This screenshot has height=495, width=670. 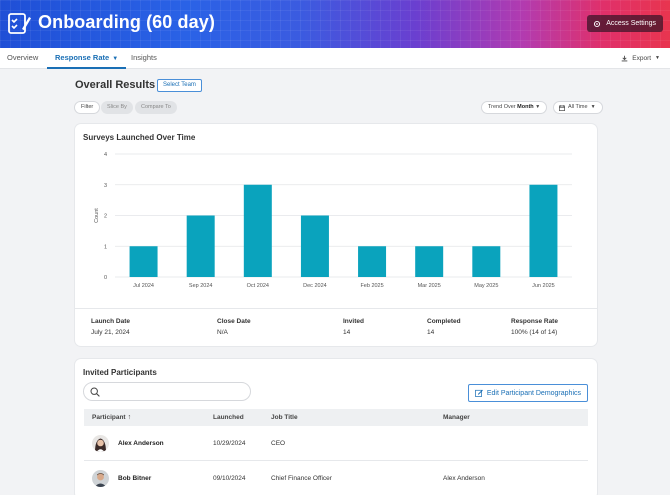 What do you see at coordinates (105, 217) in the screenshot?
I see `y-tick-label: 2` at bounding box center [105, 217].